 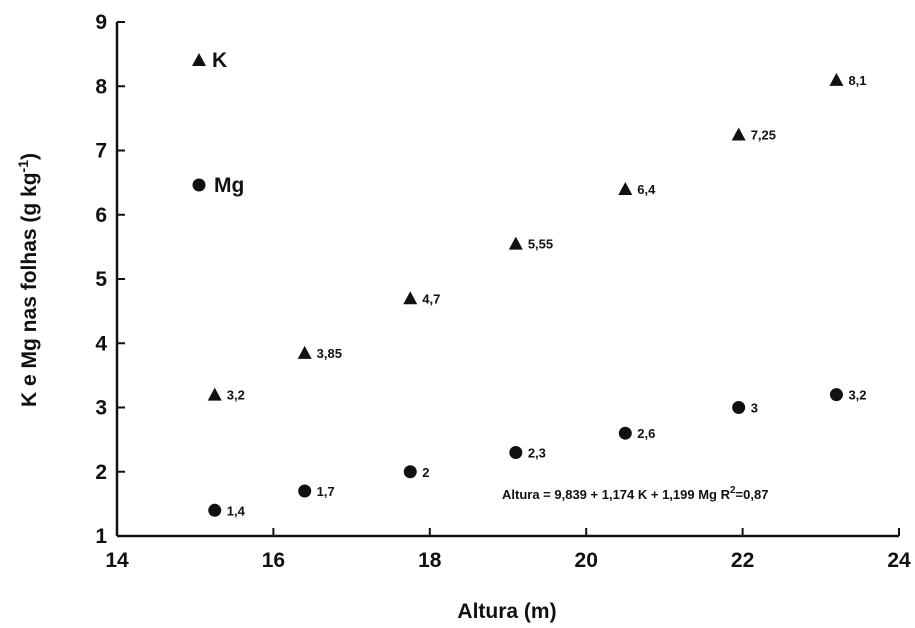 I want to click on legend-k-triangle-marker, so click(x=199, y=59).